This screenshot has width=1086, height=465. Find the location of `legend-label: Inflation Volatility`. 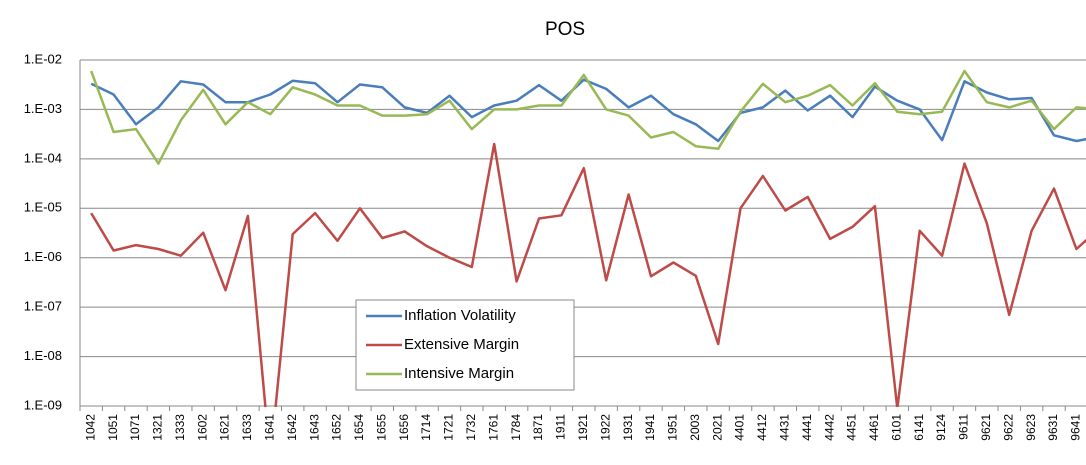

legend-label: Inflation Volatility is located at coordinates (460, 315).